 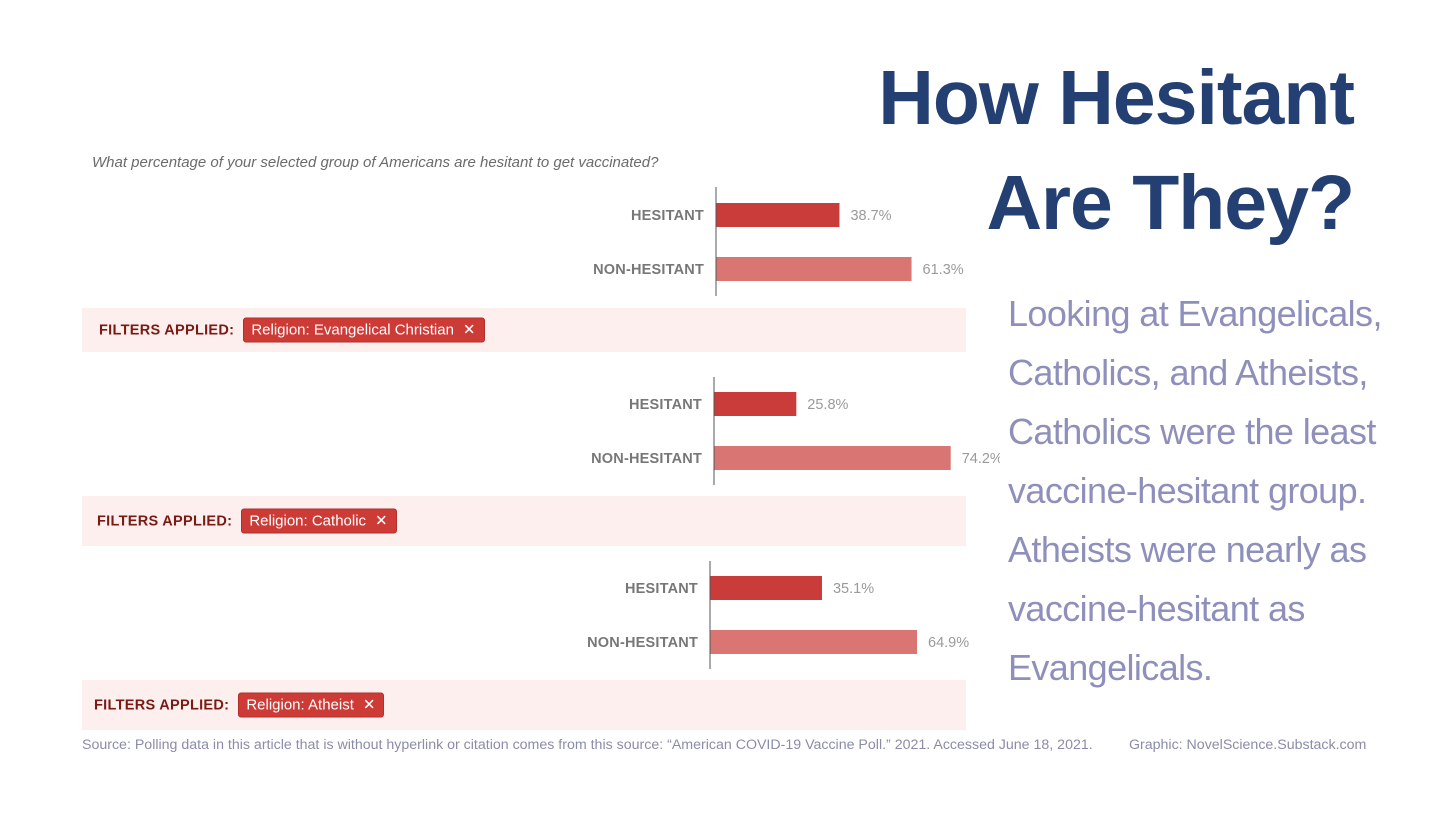 What do you see at coordinates (524, 705) in the screenshot?
I see `filters-bar-atheist: FILTERS APPLIED: Religion: Atheist ✕` at bounding box center [524, 705].